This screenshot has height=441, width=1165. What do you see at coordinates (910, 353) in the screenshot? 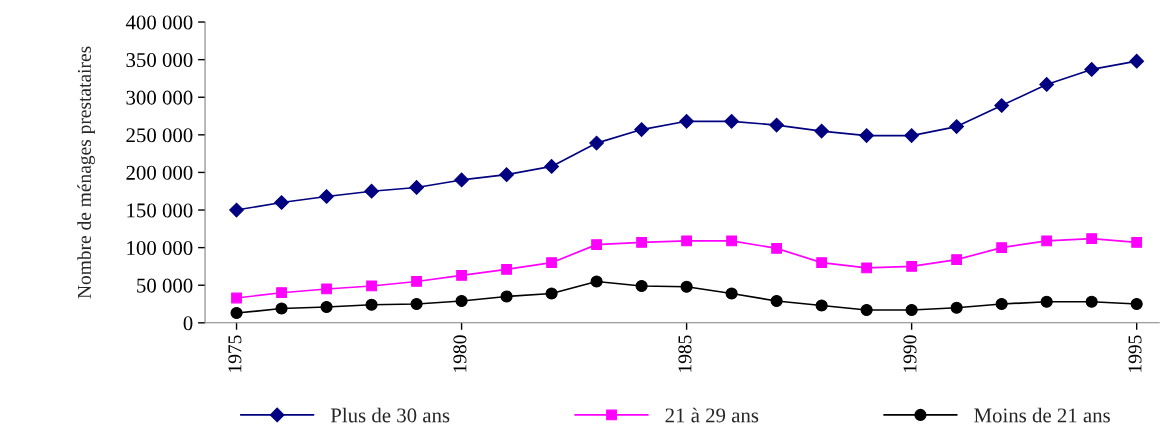
I see `x-tick-label: 1990` at bounding box center [910, 353].